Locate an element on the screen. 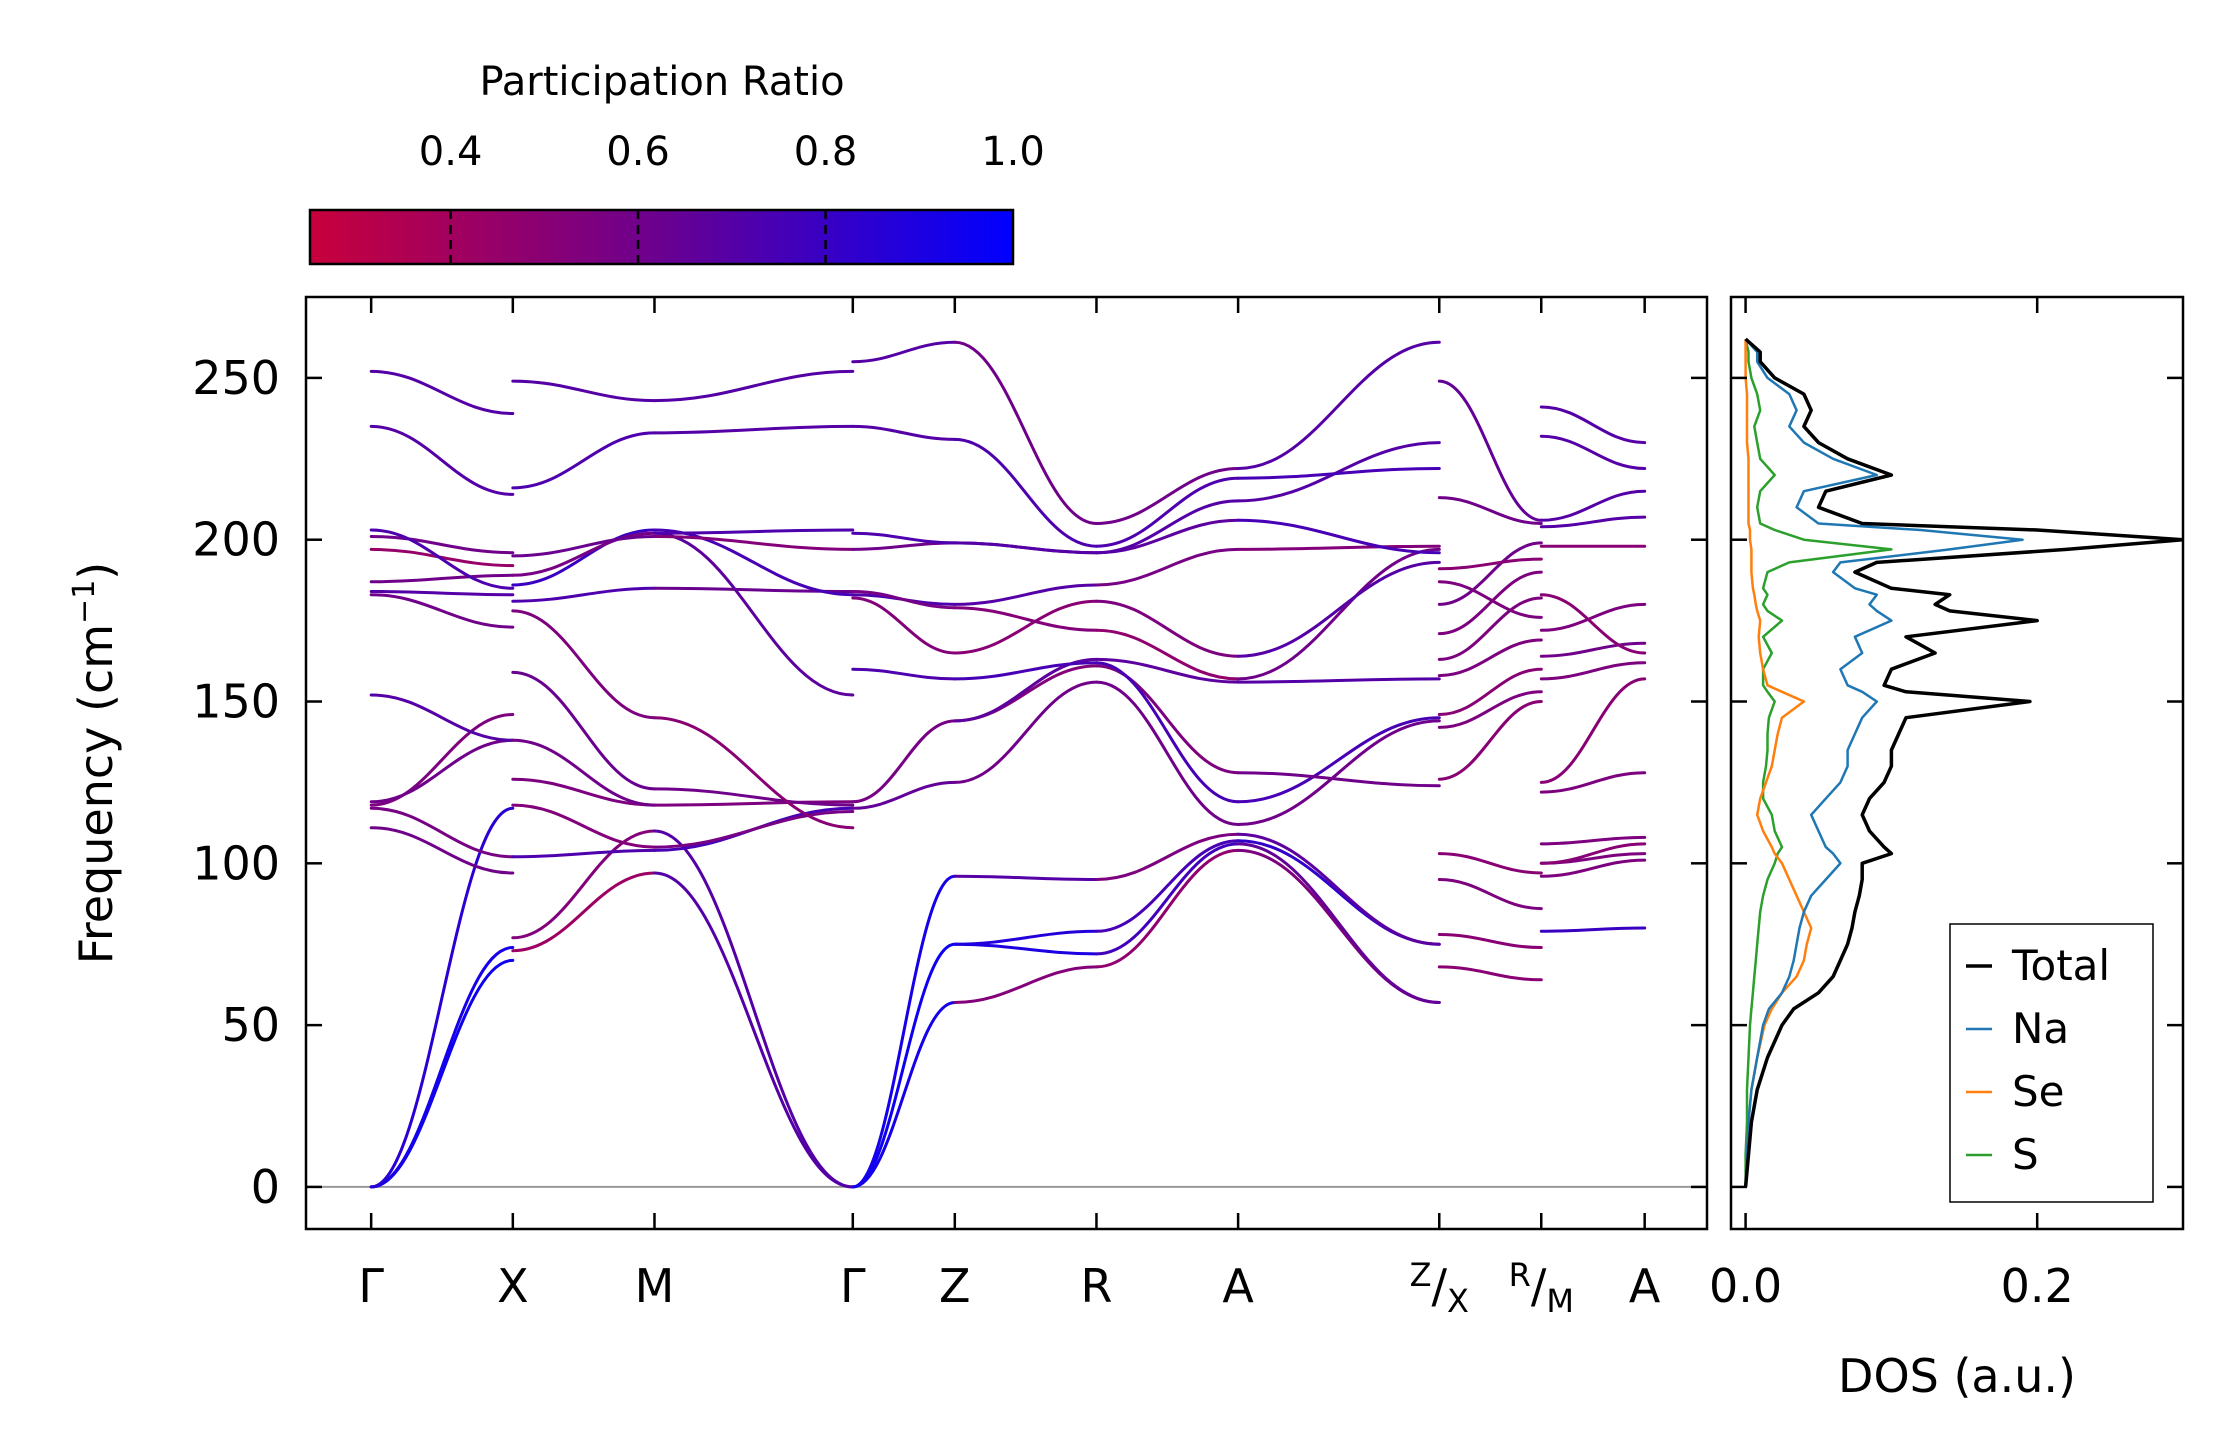 The height and width of the screenshot is (1455, 2222). k-point-label: Γ is located at coordinates (853, 1286).